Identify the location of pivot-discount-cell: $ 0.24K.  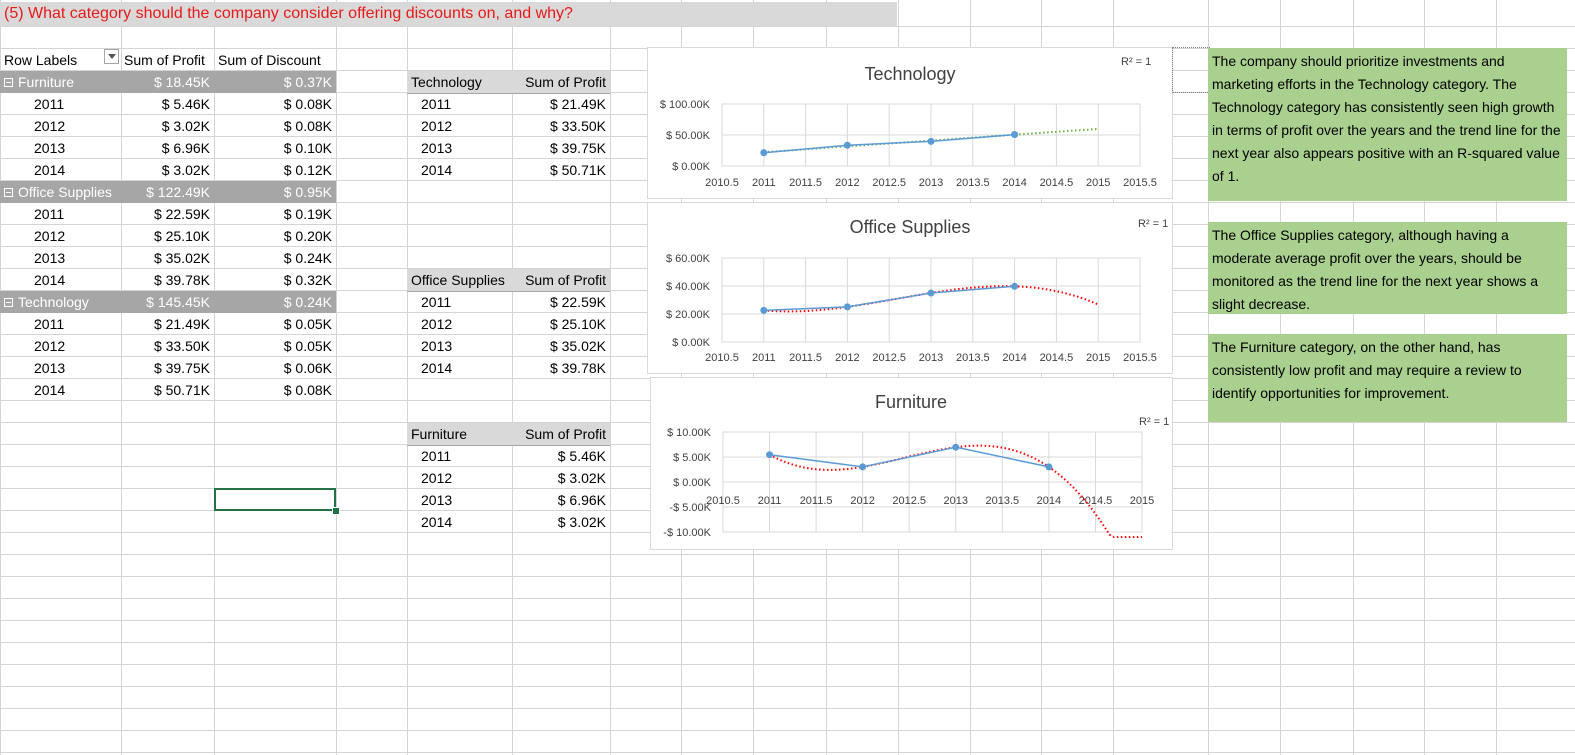
(307, 258).